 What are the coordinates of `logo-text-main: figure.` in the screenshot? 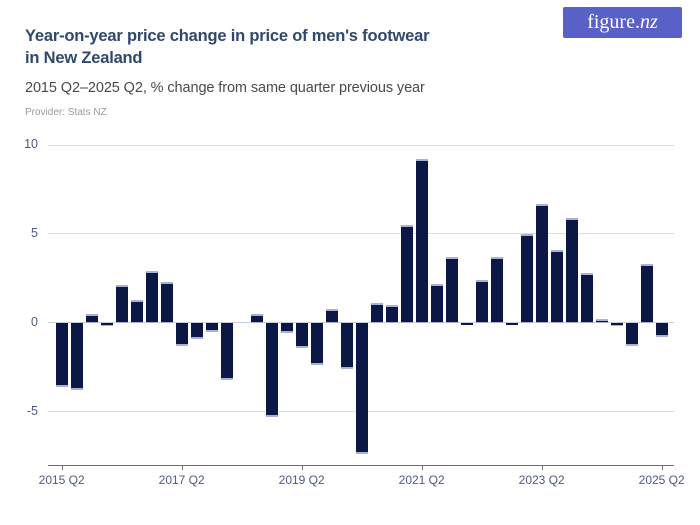 It's located at (613, 22).